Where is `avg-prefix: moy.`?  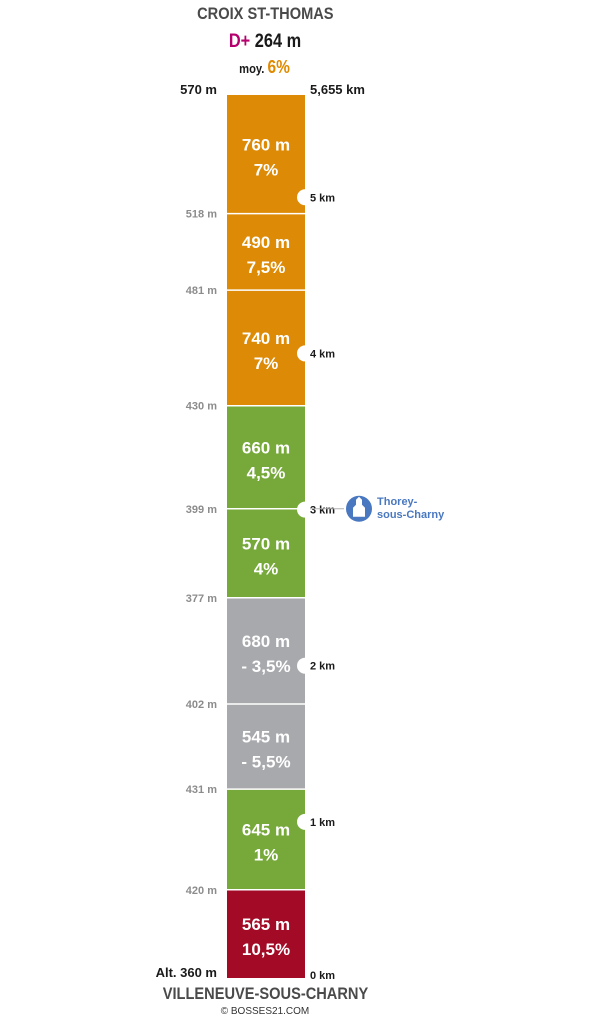 avg-prefix: moy. is located at coordinates (252, 68).